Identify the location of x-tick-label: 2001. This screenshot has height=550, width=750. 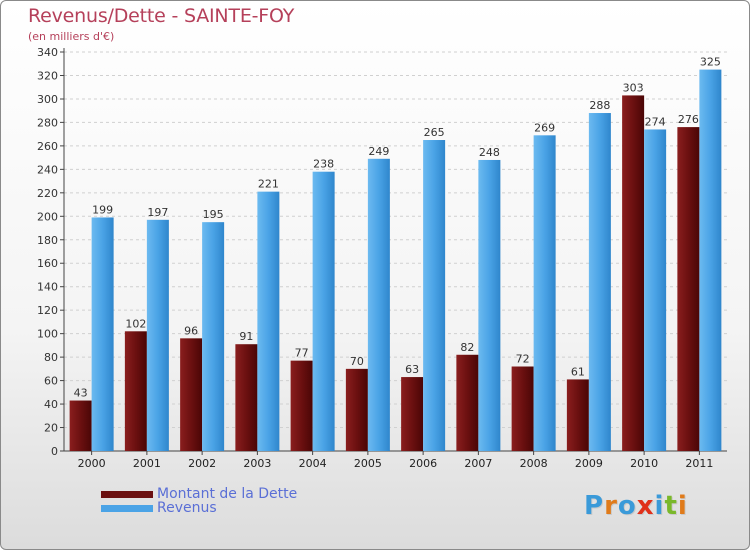
(147, 463).